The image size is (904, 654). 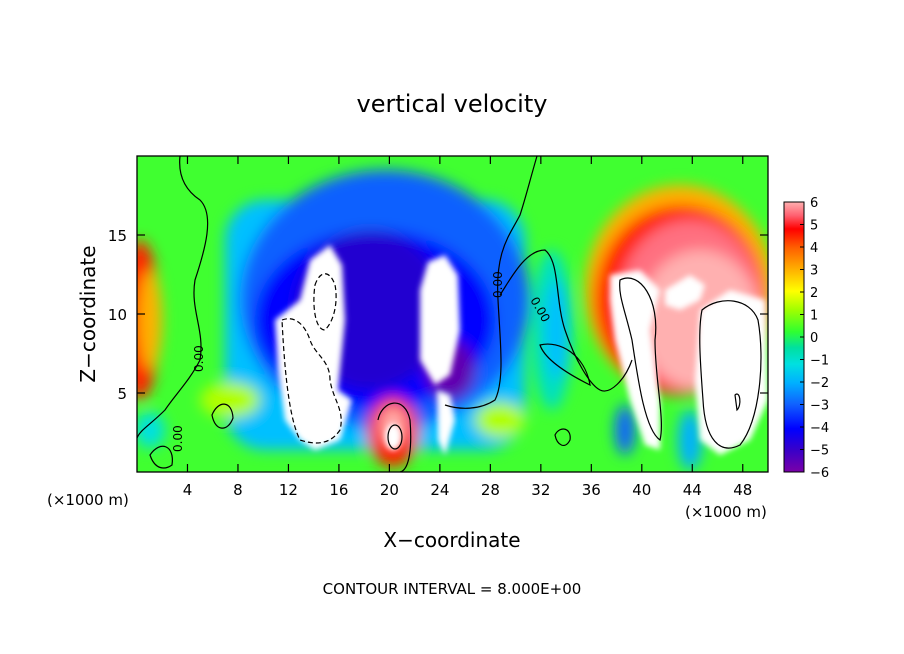 What do you see at coordinates (452, 589) in the screenshot?
I see `contour-interval-note: CONTOUR INTERVAL = 8.000E+00` at bounding box center [452, 589].